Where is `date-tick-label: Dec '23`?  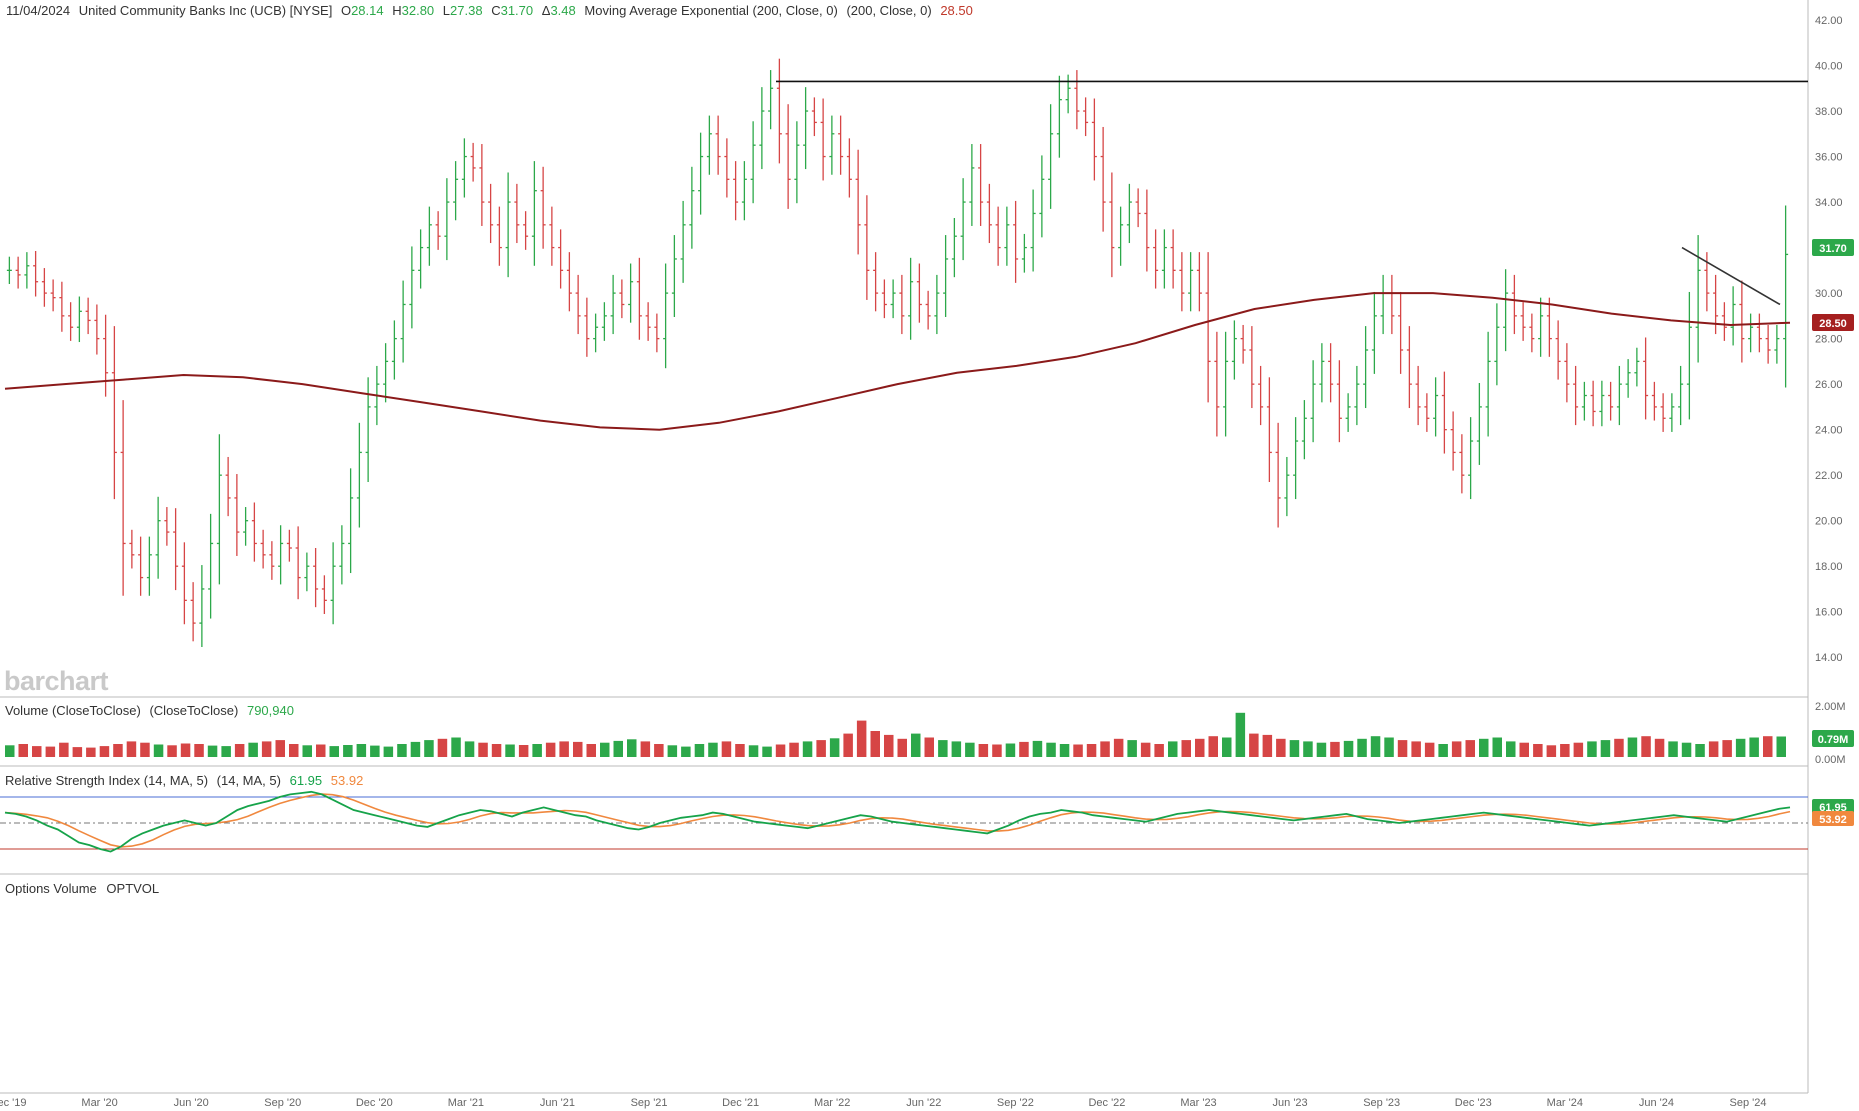 date-tick-label: Dec '23 is located at coordinates (1473, 1103).